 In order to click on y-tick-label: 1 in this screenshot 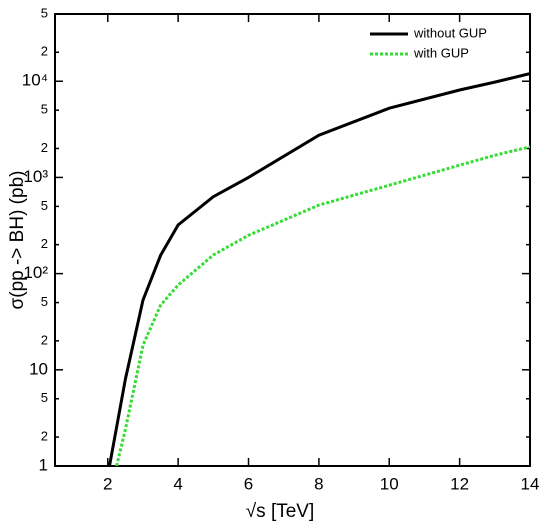, I will do `click(43, 464)`.